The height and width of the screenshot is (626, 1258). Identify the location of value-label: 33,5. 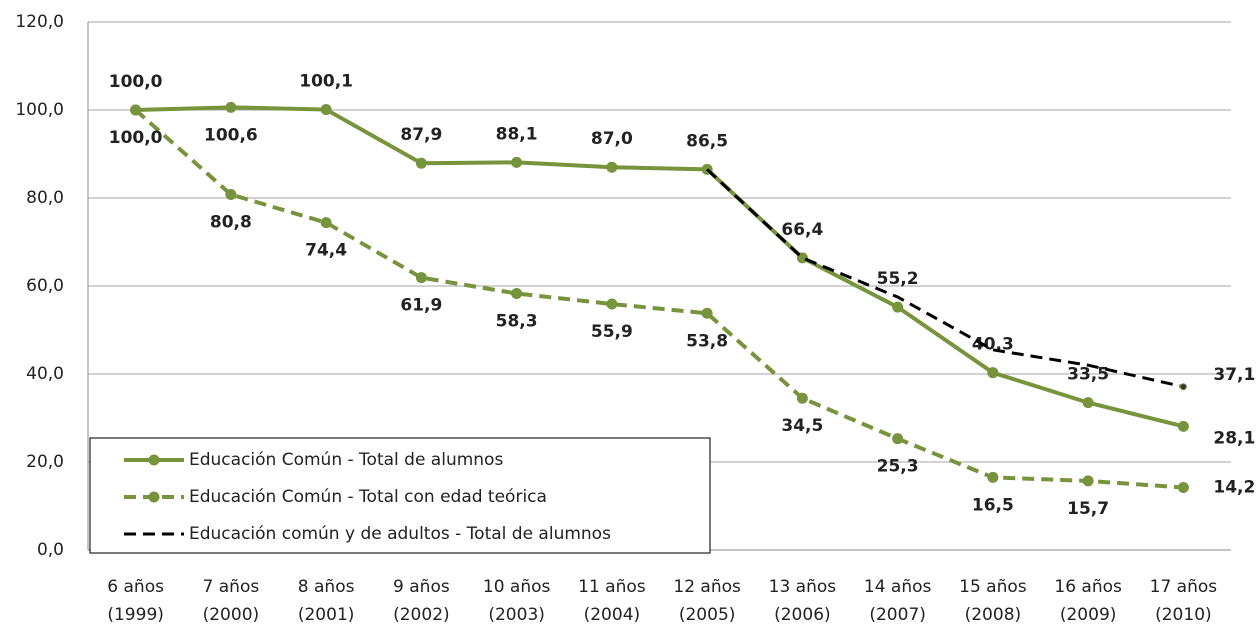
(1088, 375).